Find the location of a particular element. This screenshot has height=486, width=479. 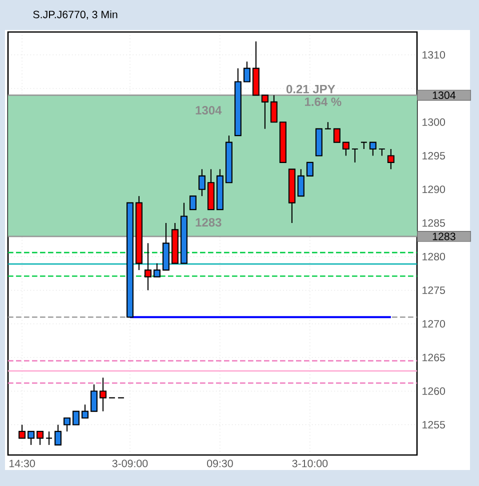

y-tick-label: 1295 is located at coordinates (433, 156).